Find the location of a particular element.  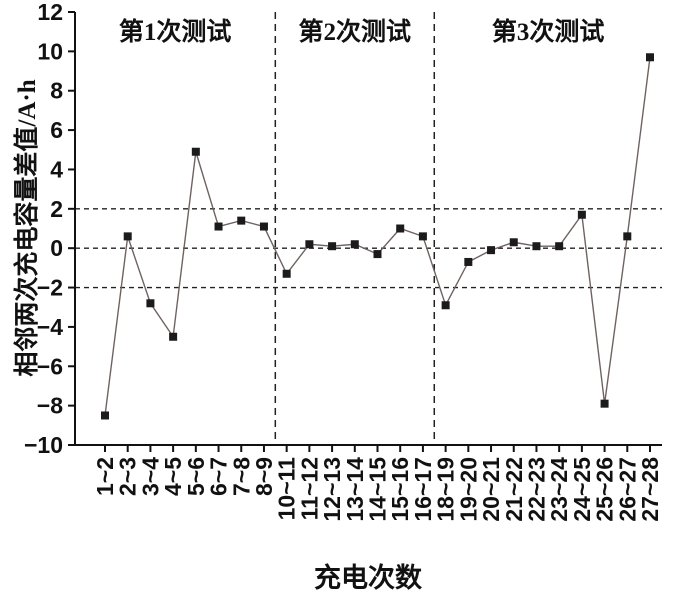

x-tick-label: 26~27 is located at coordinates (627, 489).